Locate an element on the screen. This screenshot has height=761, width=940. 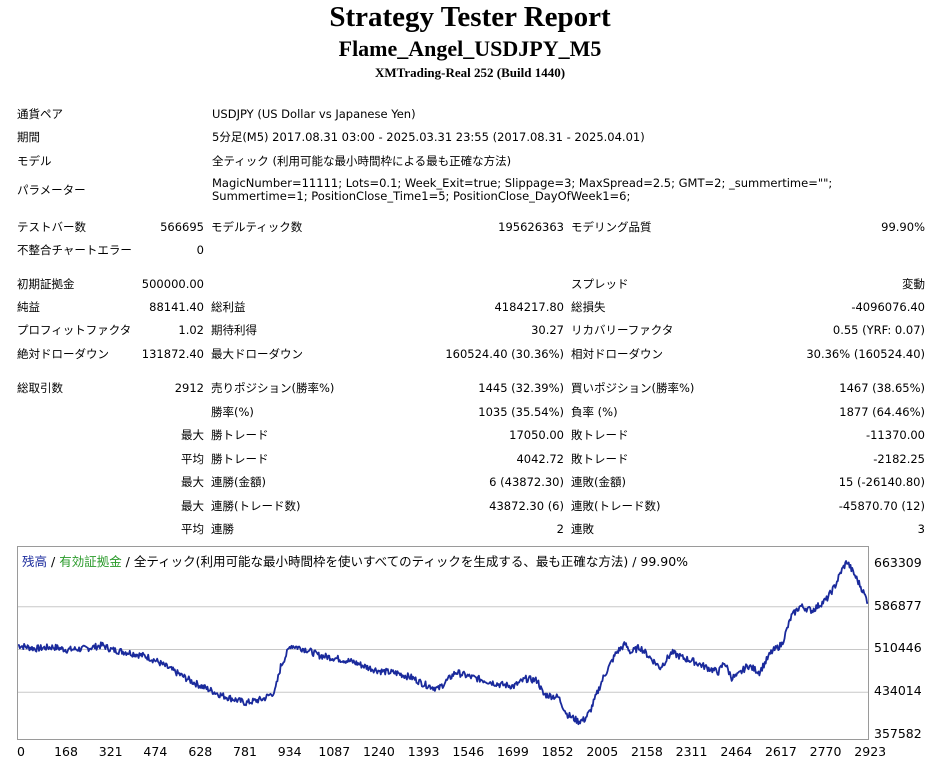
y-tick-label: 510446 is located at coordinates (898, 648).